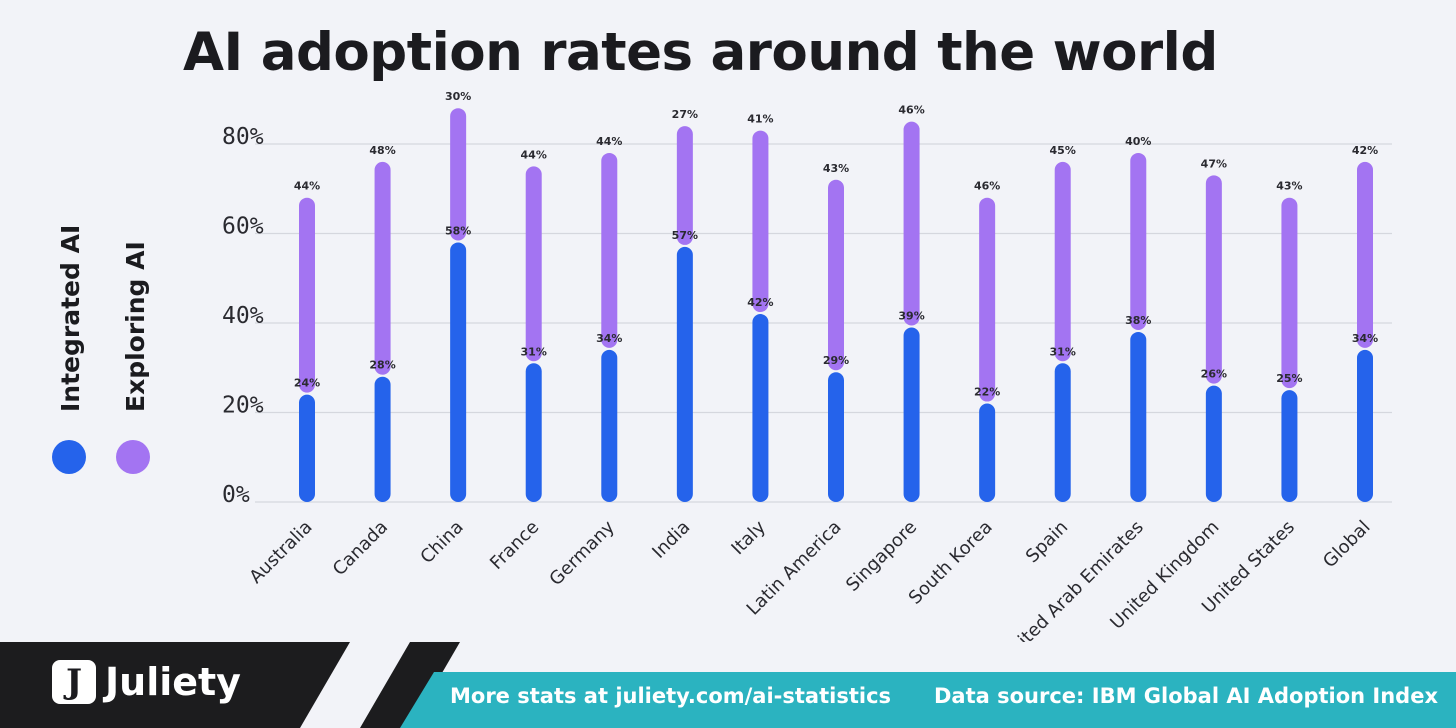 This screenshot has height=728, width=1456. Describe the element at coordinates (441, 542) in the screenshot. I see `x-tick-label: China` at that location.